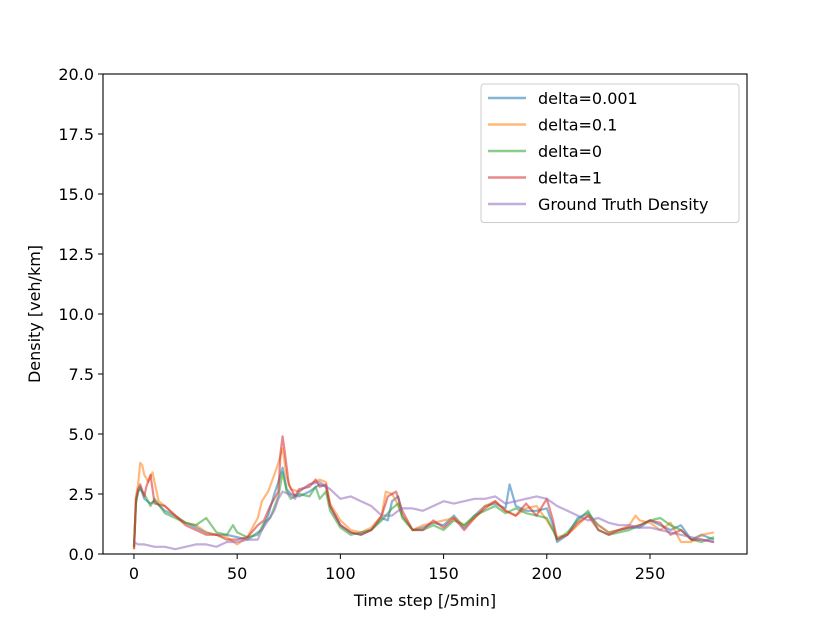 The width and height of the screenshot is (830, 627). Describe the element at coordinates (81, 374) in the screenshot. I see `y-tick-label: 7.5` at that location.